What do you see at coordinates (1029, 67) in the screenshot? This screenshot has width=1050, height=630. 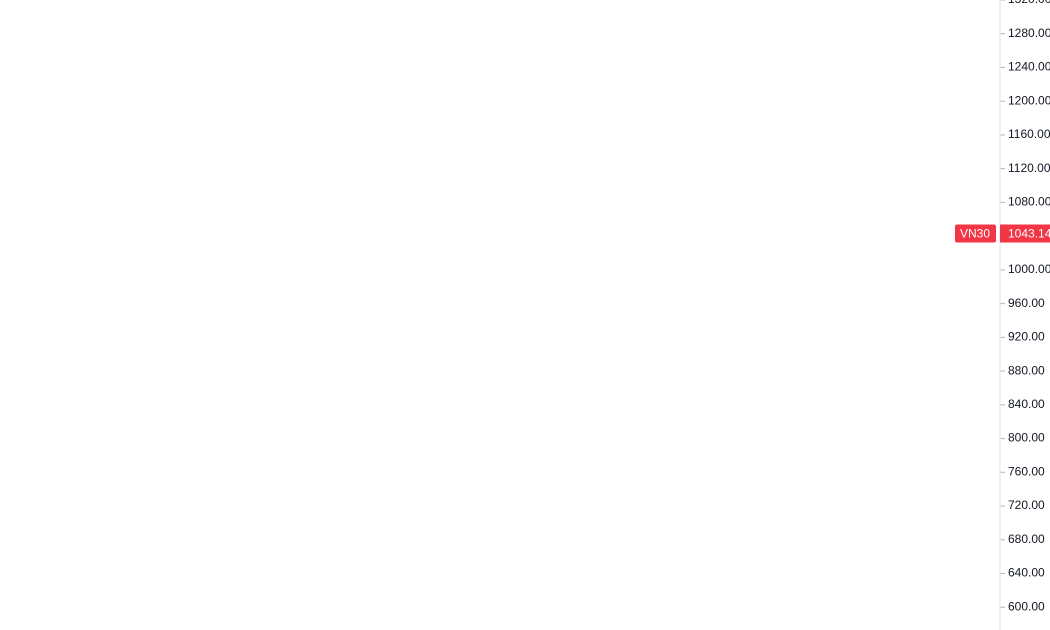 I see `y-tick-label: 1240.00` at bounding box center [1029, 67].